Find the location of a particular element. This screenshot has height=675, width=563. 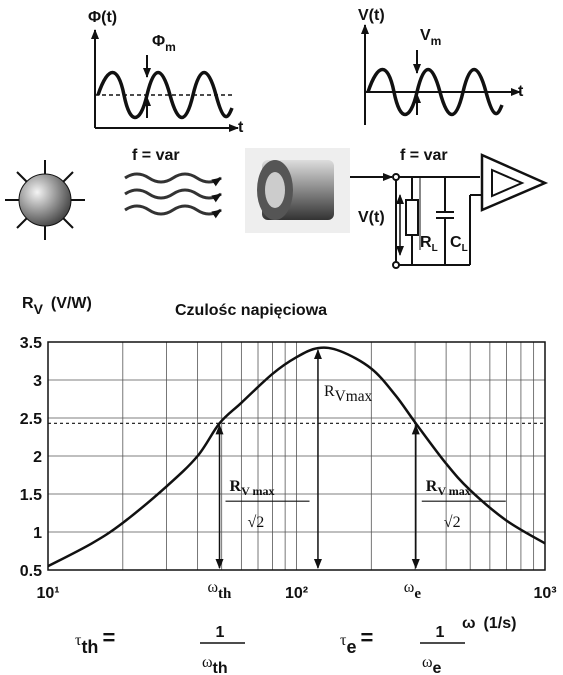

output-label: f = var is located at coordinates (424, 155).